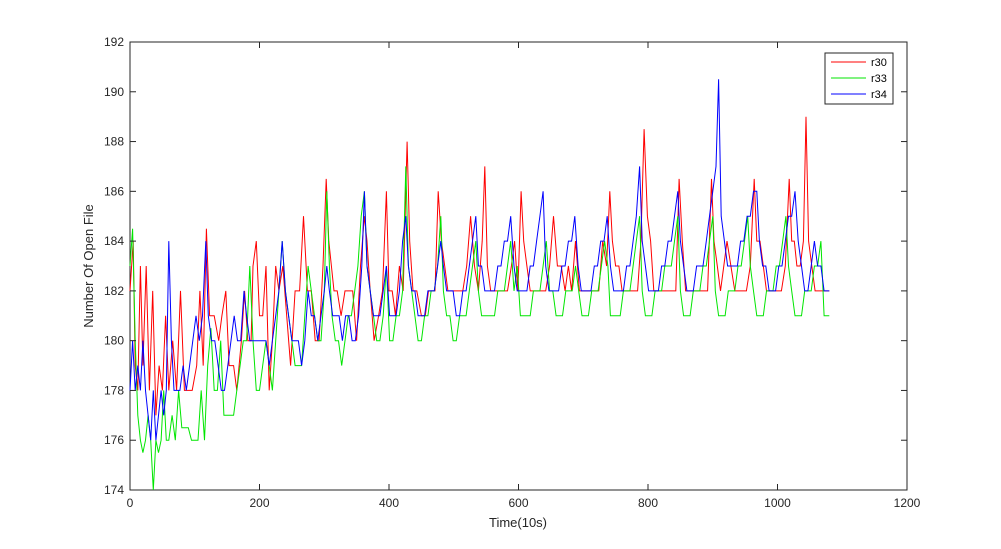 This screenshot has height=549, width=1001. What do you see at coordinates (114, 241) in the screenshot?
I see `y-tick-label: 184` at bounding box center [114, 241].